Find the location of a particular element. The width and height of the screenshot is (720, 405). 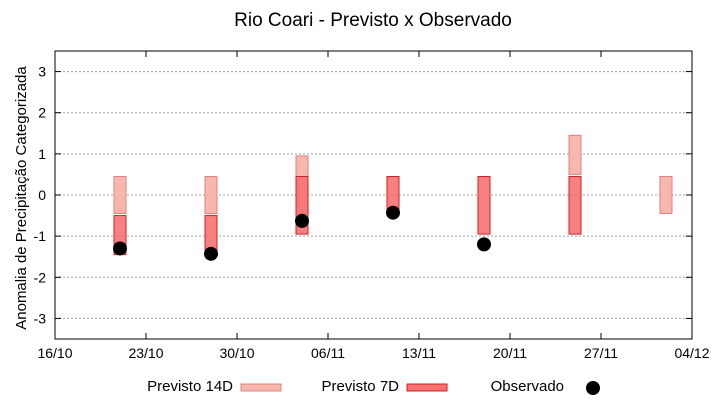

y-tick-label: -3 is located at coordinates (40, 318).